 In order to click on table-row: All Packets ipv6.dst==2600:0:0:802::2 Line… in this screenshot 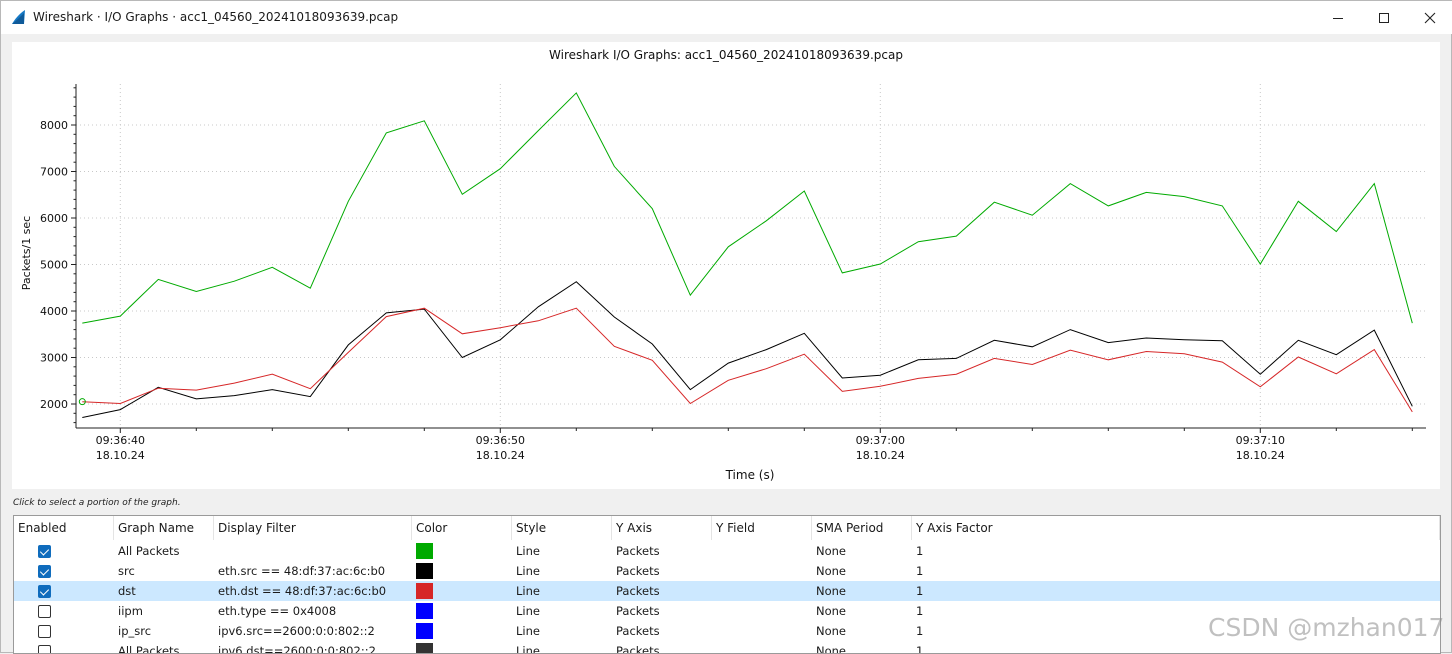, I will do `click(727, 647)`.